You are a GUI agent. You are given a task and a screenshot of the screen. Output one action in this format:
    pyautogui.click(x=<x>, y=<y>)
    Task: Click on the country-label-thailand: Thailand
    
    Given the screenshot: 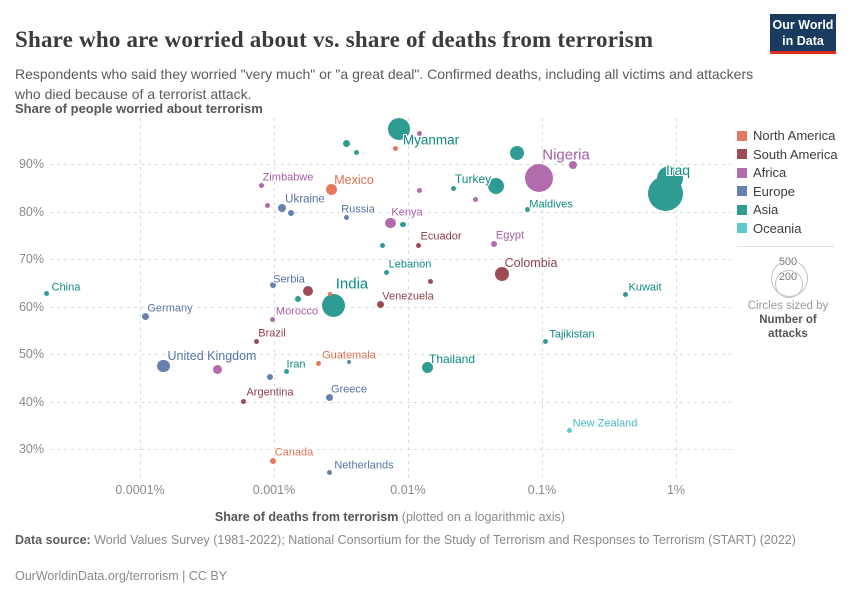 What is the action you would take?
    pyautogui.click(x=452, y=359)
    